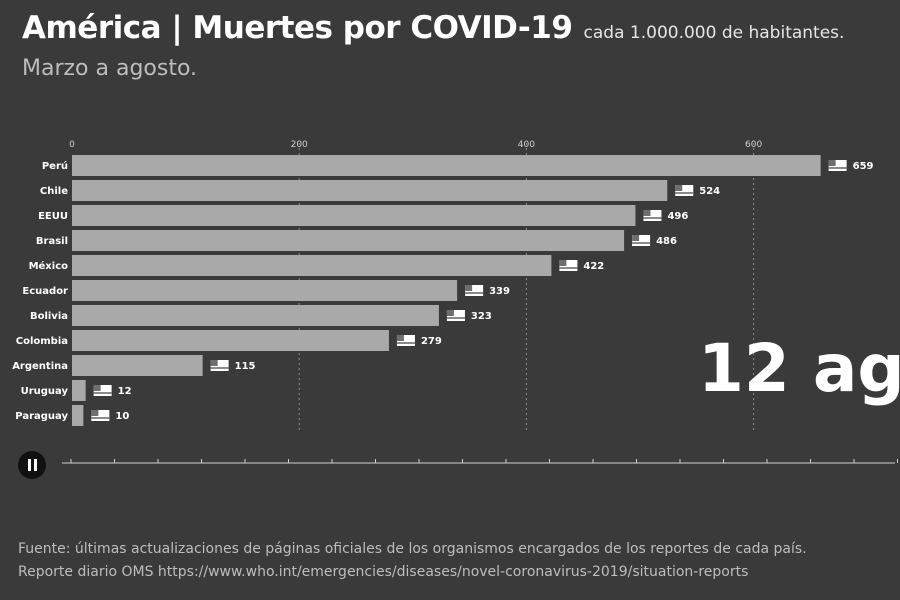 The height and width of the screenshot is (600, 900). Describe the element at coordinates (40, 366) in the screenshot. I see `category-label: Argentina` at that location.